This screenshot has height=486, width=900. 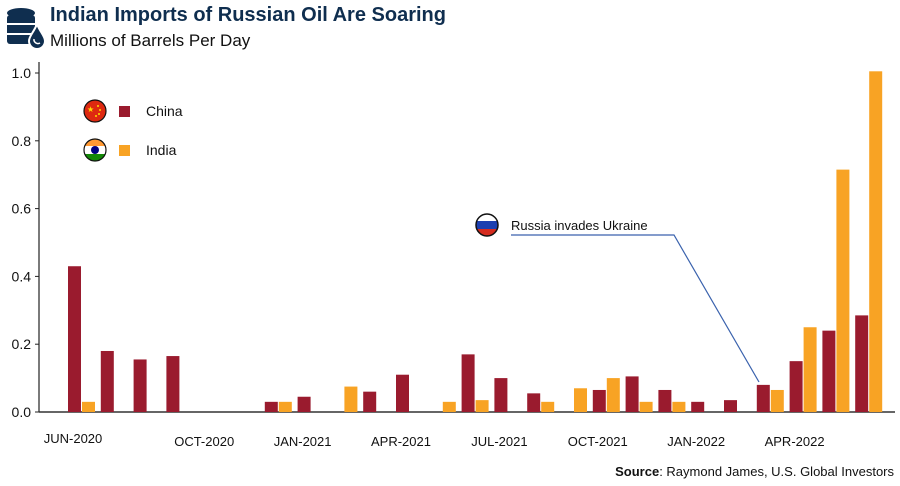 What do you see at coordinates (401, 441) in the screenshot?
I see `x-tick-label: APR-2021` at bounding box center [401, 441].